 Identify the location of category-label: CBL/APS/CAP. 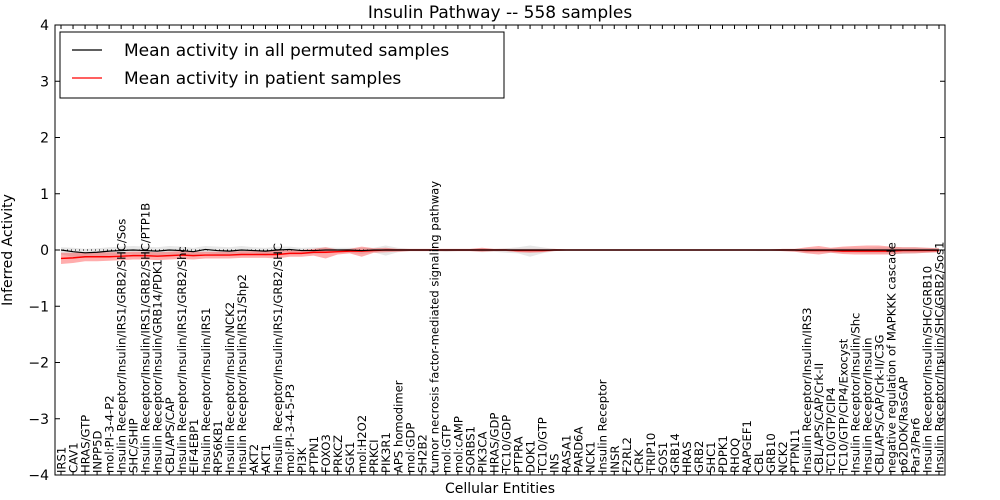
(170, 435).